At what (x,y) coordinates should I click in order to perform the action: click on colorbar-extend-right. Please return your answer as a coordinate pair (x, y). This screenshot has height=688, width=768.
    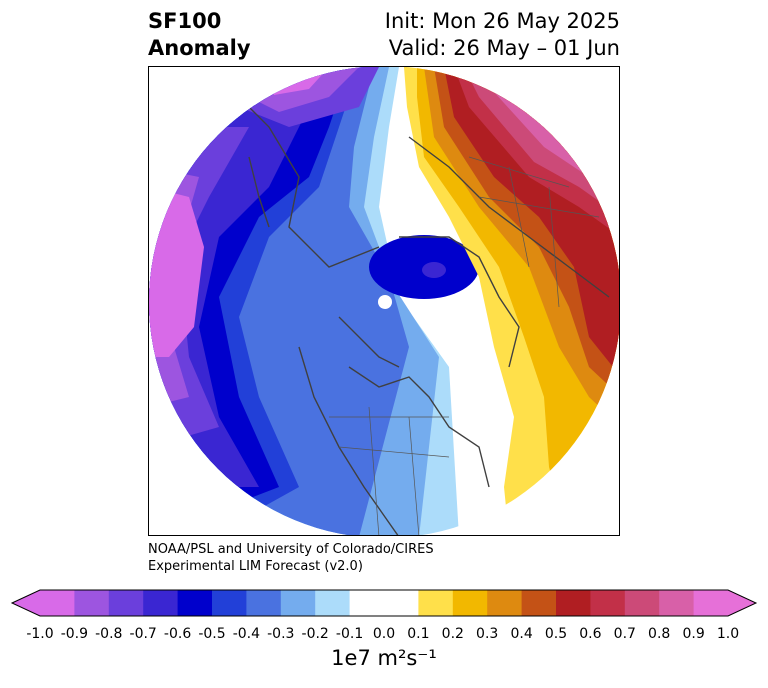
    Looking at the image, I should click on (742, 603).